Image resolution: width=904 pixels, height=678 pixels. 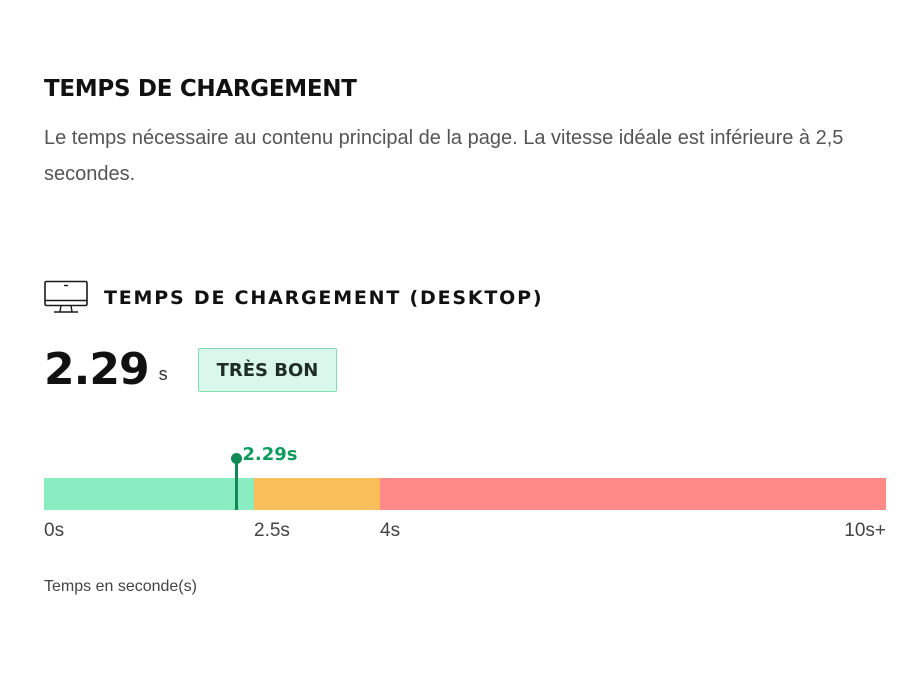 What do you see at coordinates (390, 530) in the screenshot?
I see `gauge-tick-label: 4s` at bounding box center [390, 530].